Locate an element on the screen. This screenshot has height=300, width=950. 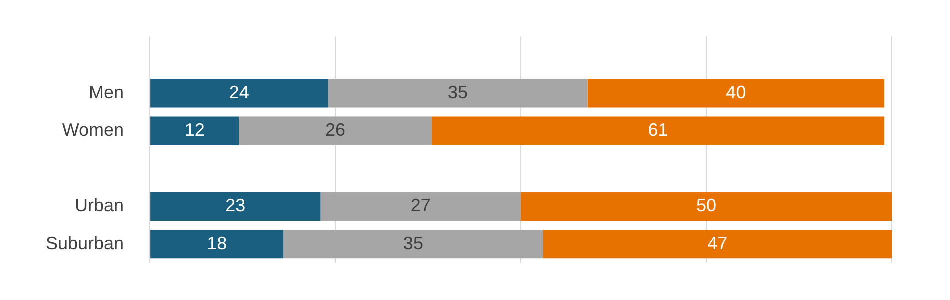
data-label: 18 is located at coordinates (217, 243).